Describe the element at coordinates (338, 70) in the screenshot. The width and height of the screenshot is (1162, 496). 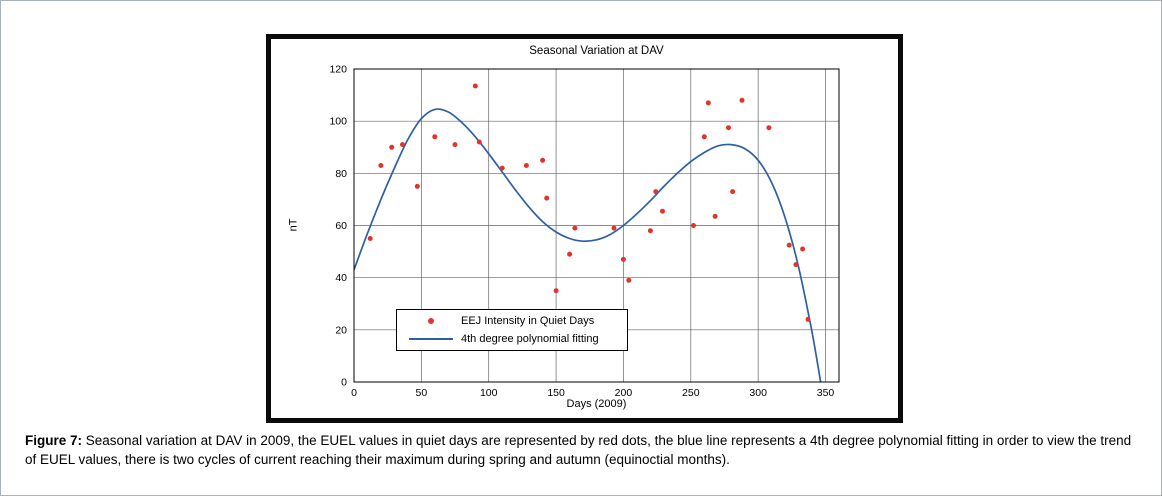
I see `y-tick-label: 120` at that location.